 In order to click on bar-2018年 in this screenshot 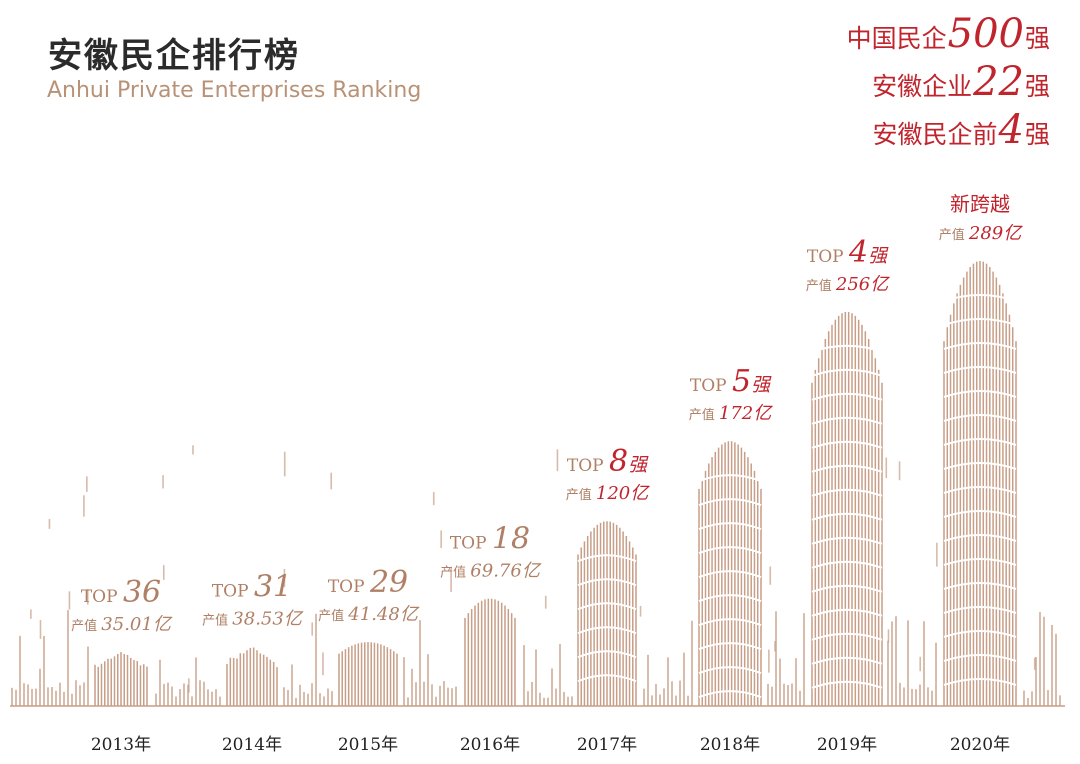, I will do `click(730, 573)`.